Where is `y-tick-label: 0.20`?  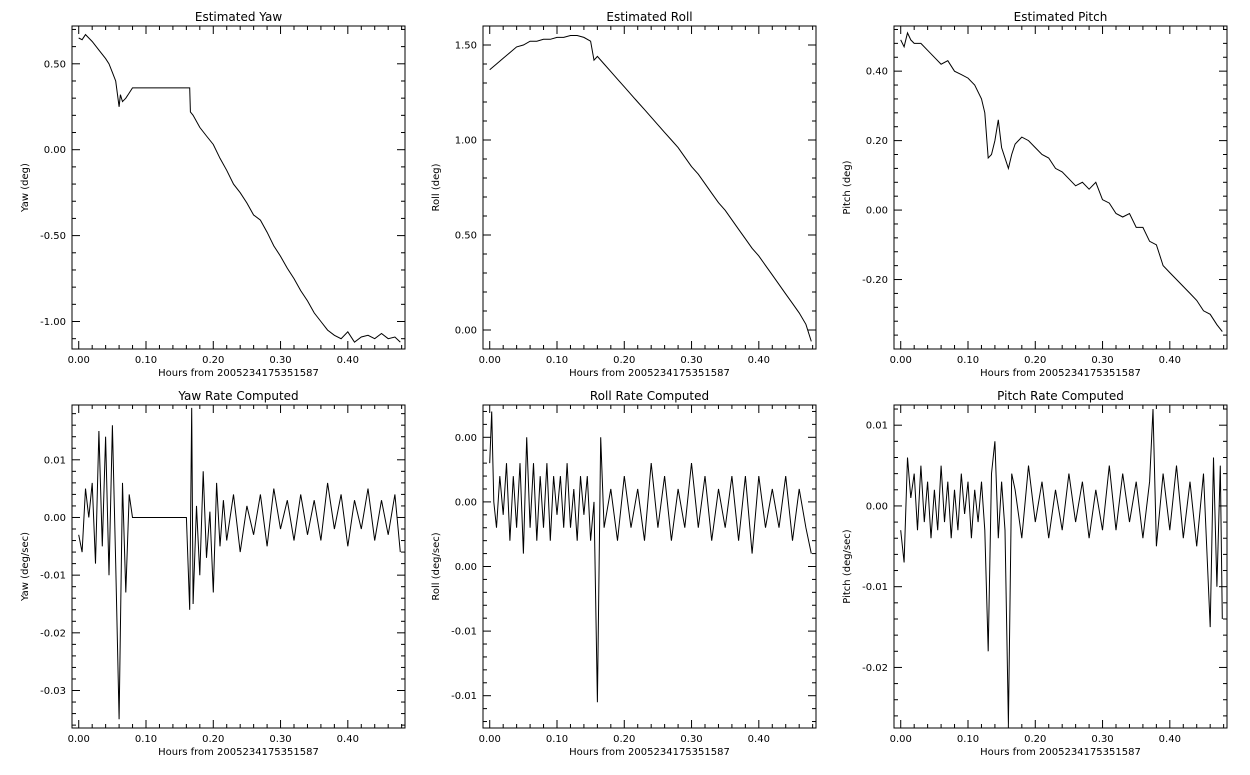 y-tick-label: 0.20 is located at coordinates (877, 141).